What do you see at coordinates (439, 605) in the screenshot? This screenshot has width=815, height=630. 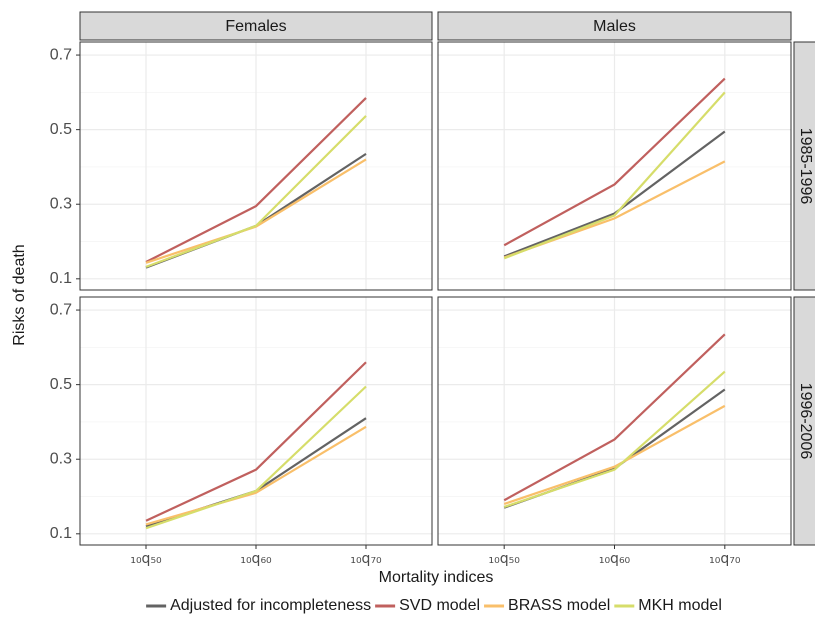 I see `legend-label: SVD model` at bounding box center [439, 605].